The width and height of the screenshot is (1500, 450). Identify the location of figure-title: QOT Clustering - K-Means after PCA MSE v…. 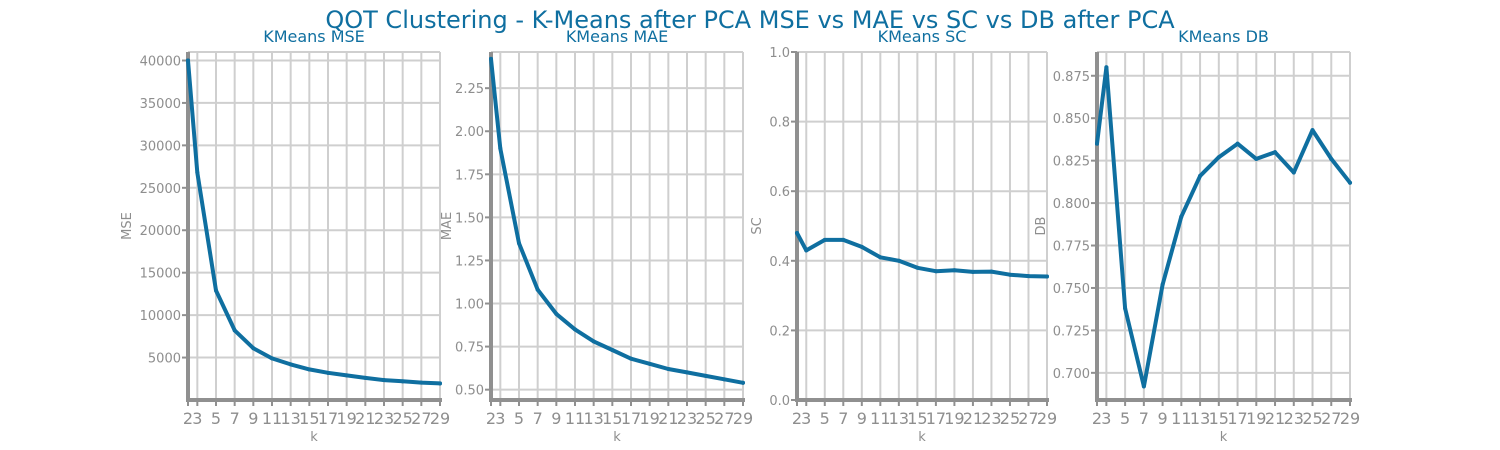
(750, 20).